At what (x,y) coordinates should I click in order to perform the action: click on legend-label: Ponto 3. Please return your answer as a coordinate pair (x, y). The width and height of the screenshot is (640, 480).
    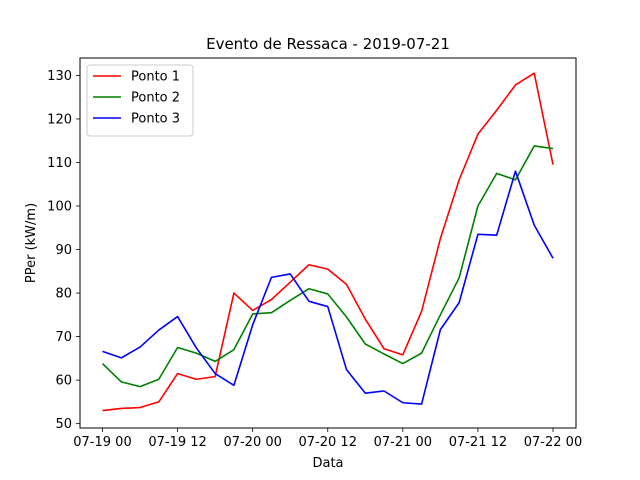
    Looking at the image, I should click on (155, 119).